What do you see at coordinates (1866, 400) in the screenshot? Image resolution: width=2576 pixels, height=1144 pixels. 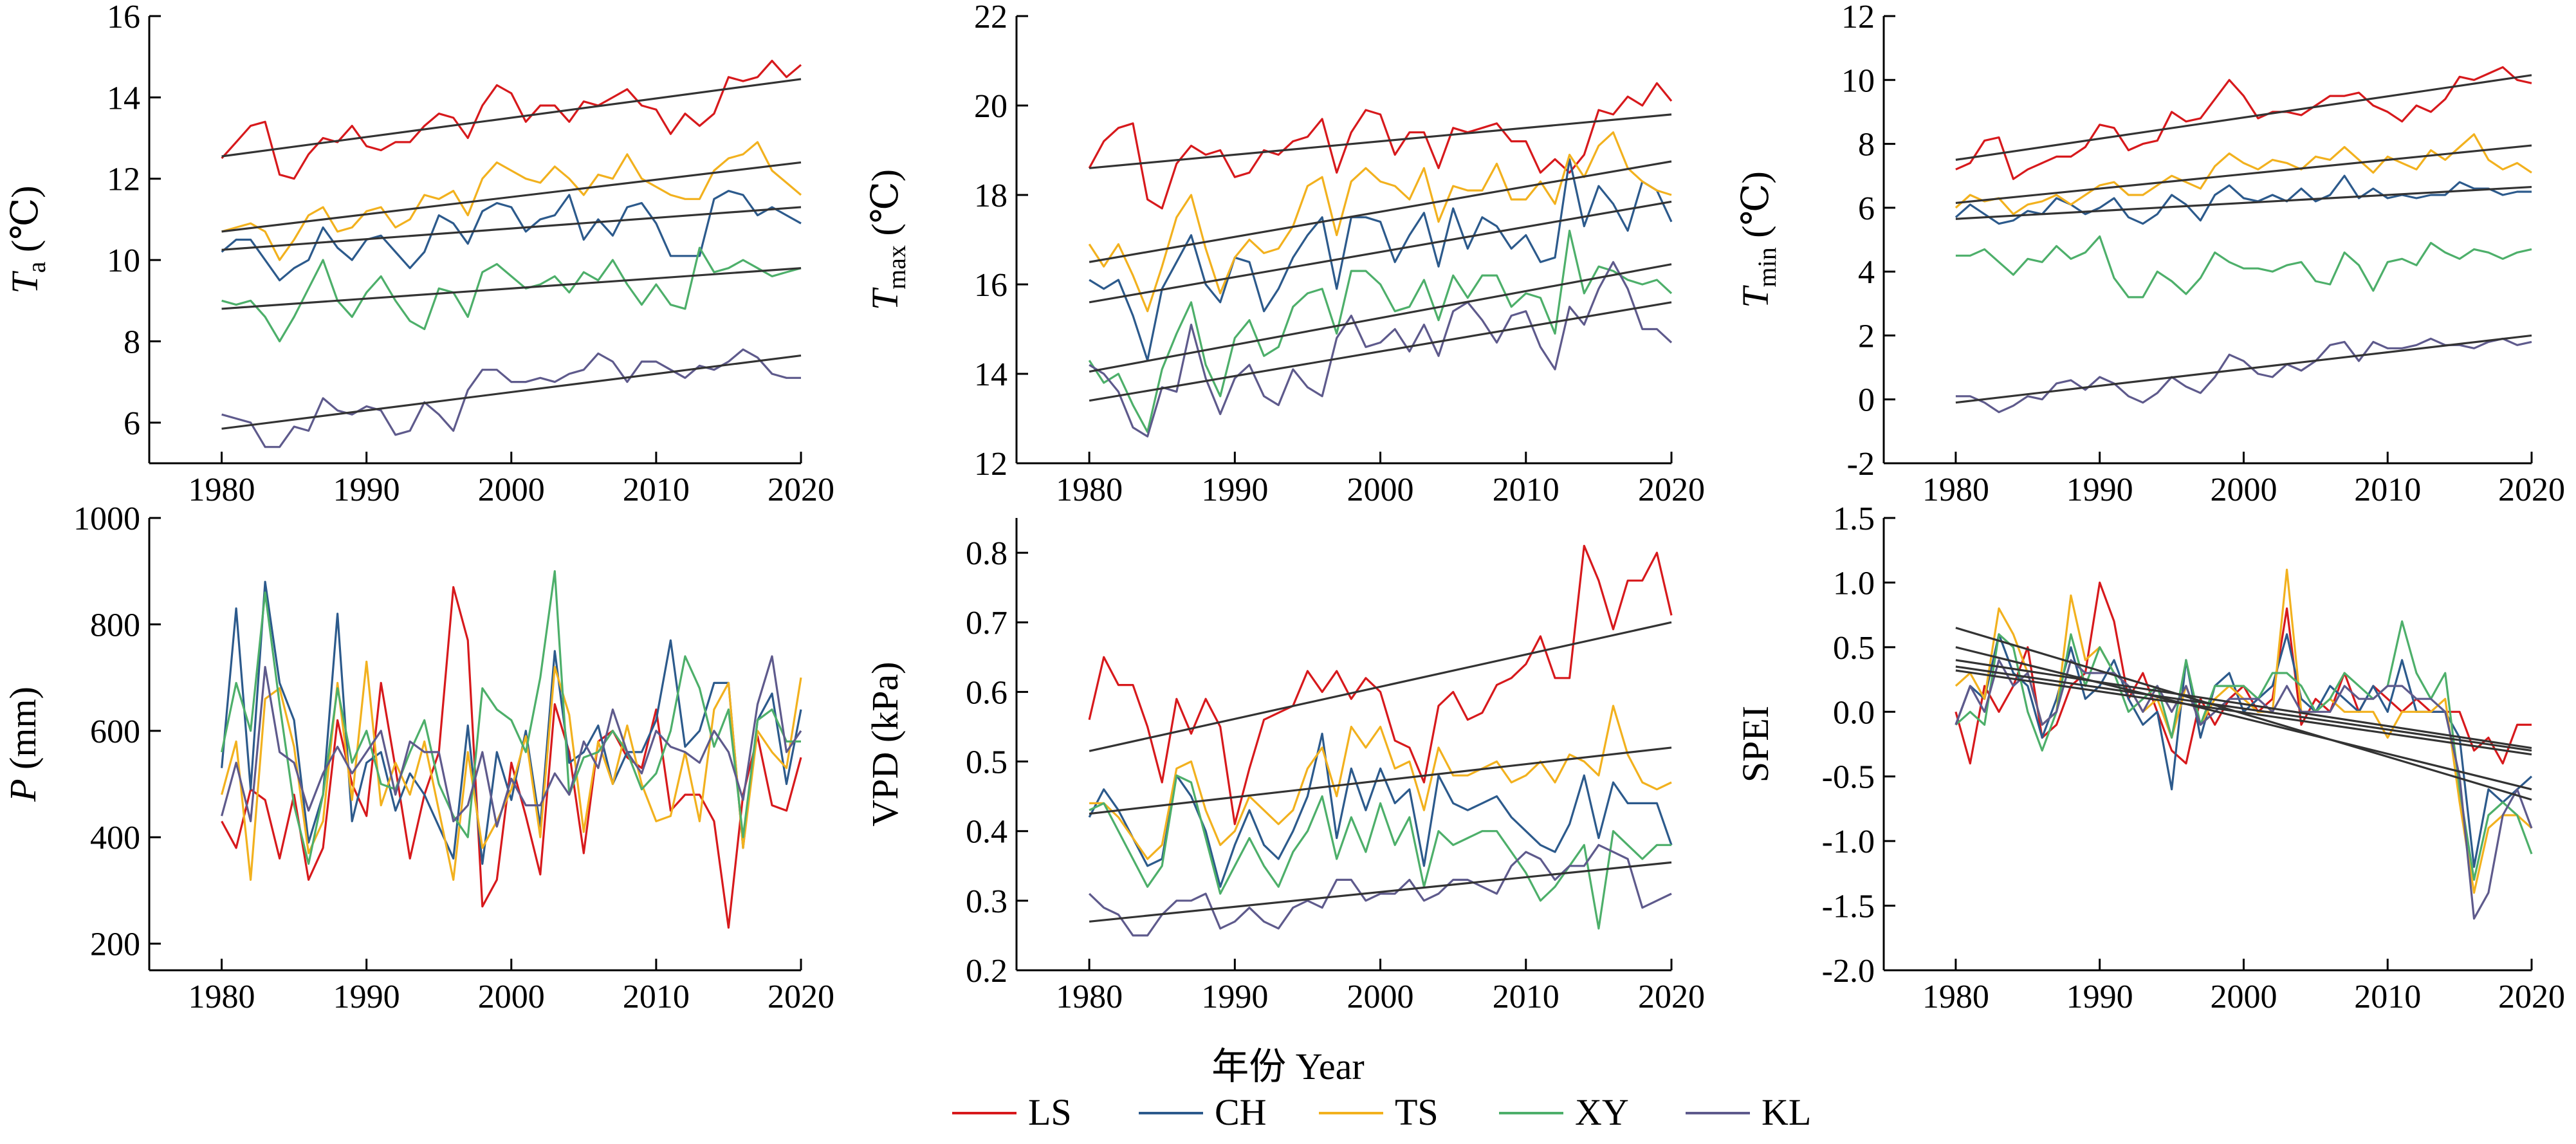 I see `y-tick-label: 0` at bounding box center [1866, 400].